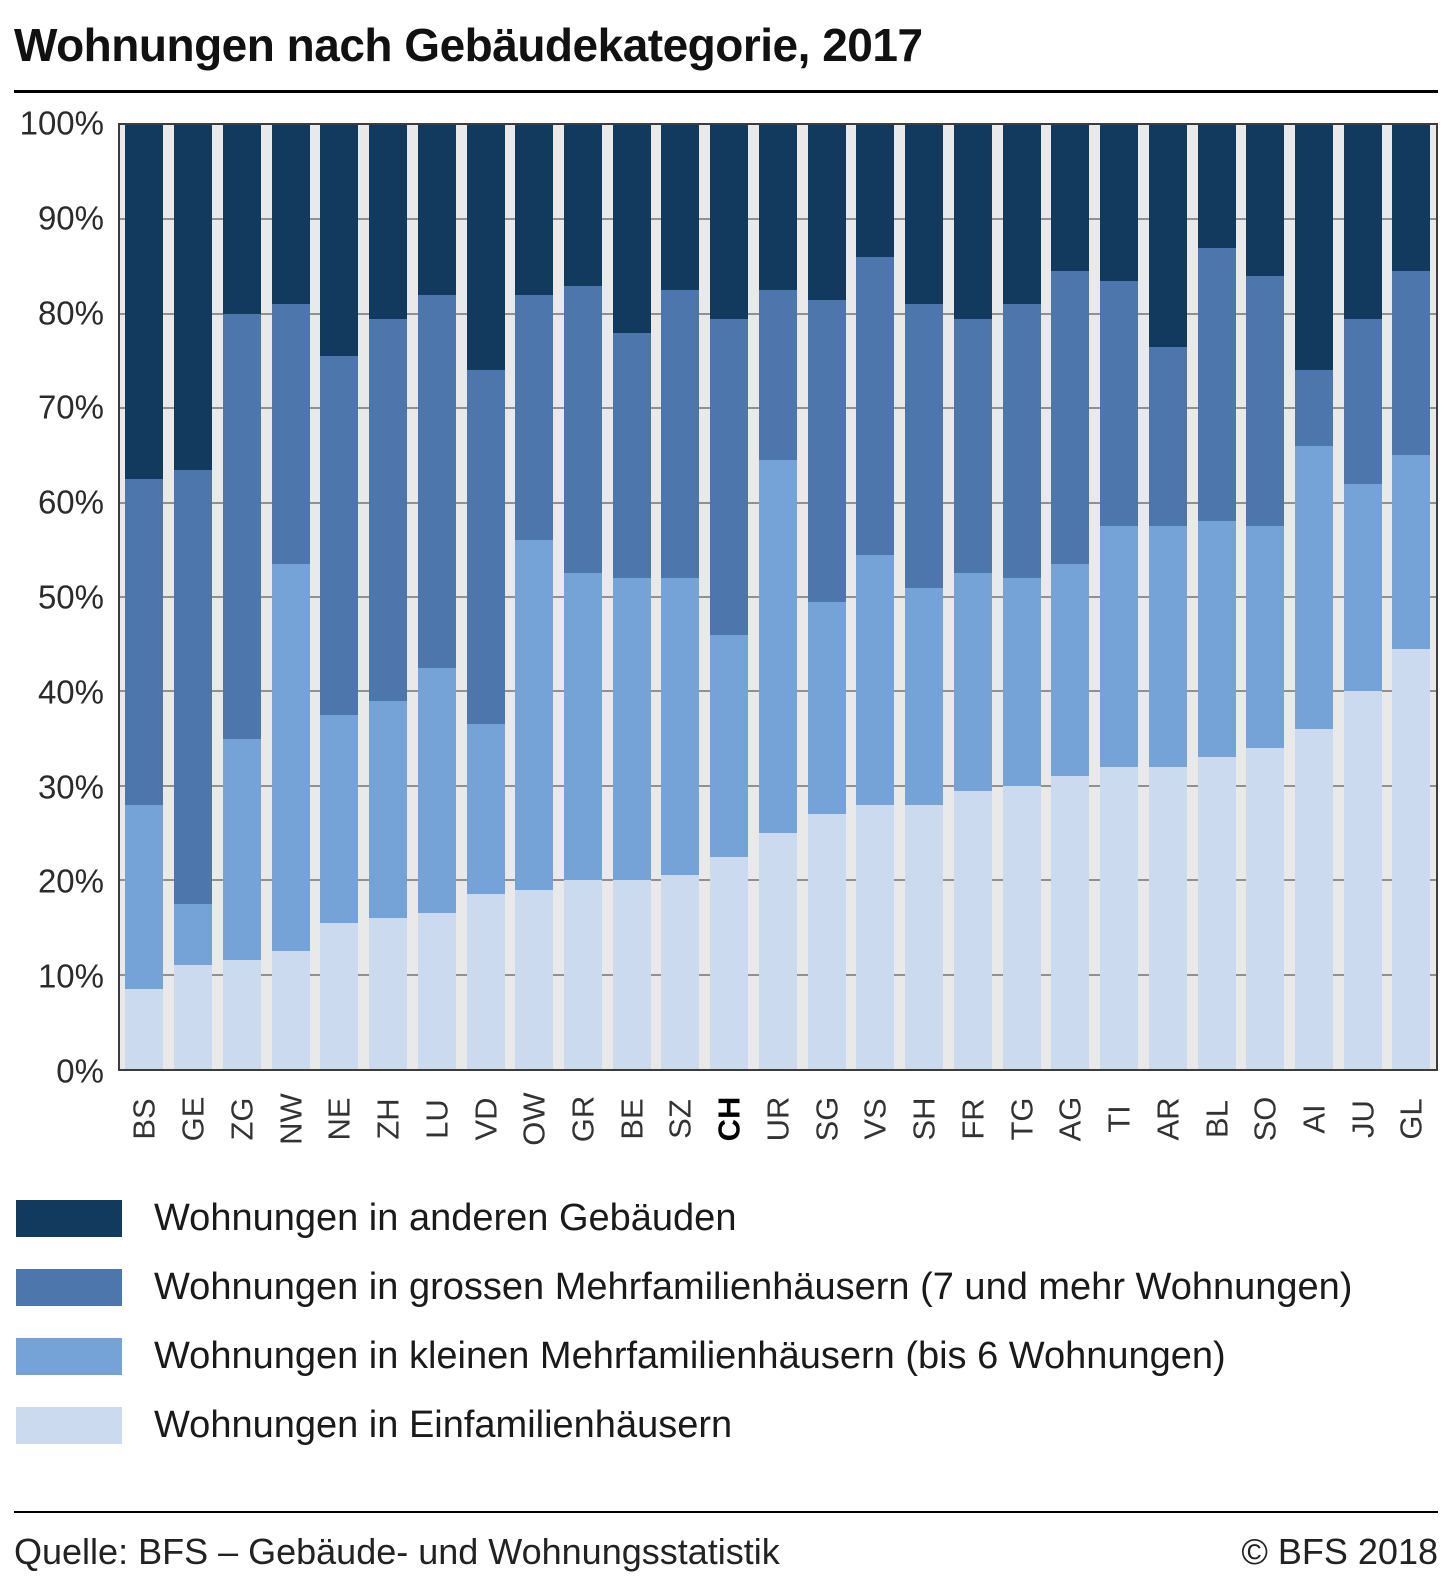 This screenshot has height=1585, width=1454. I want to click on x-tick-label: SG, so click(827, 1119).